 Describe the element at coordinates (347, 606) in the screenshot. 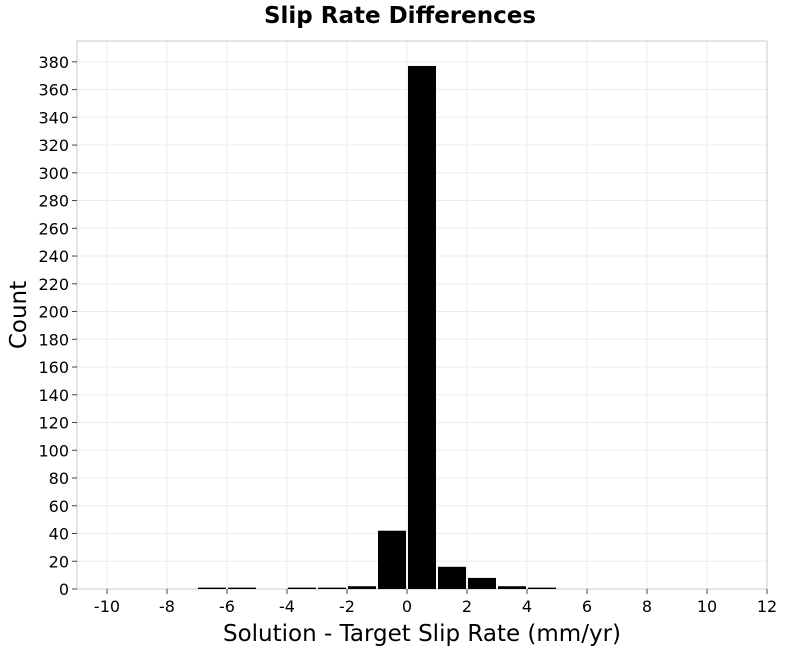

I see `x-tick-label: -2` at that location.